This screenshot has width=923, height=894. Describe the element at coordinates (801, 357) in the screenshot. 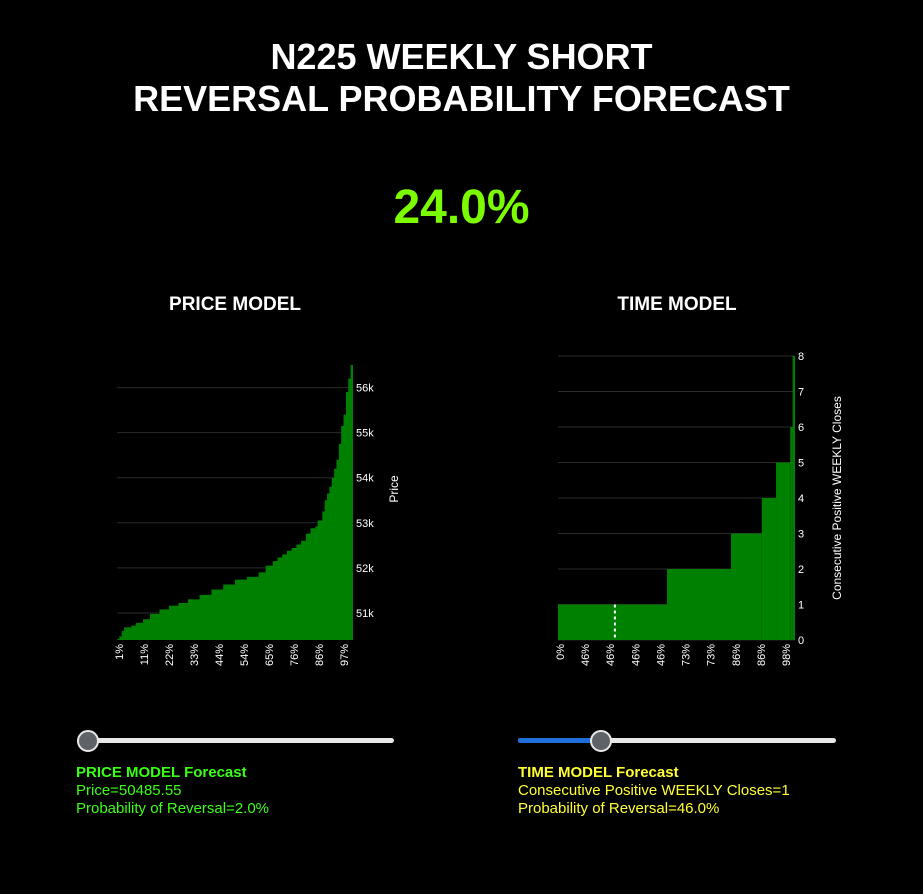

I see `y-tick-label: 8` at that location.